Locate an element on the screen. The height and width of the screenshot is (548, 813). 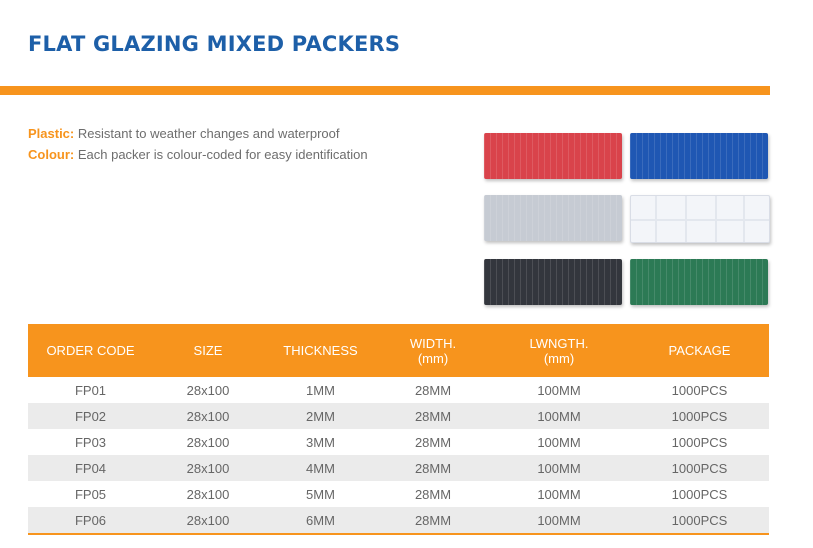
cell-thickness: 3MM is located at coordinates (320, 442).